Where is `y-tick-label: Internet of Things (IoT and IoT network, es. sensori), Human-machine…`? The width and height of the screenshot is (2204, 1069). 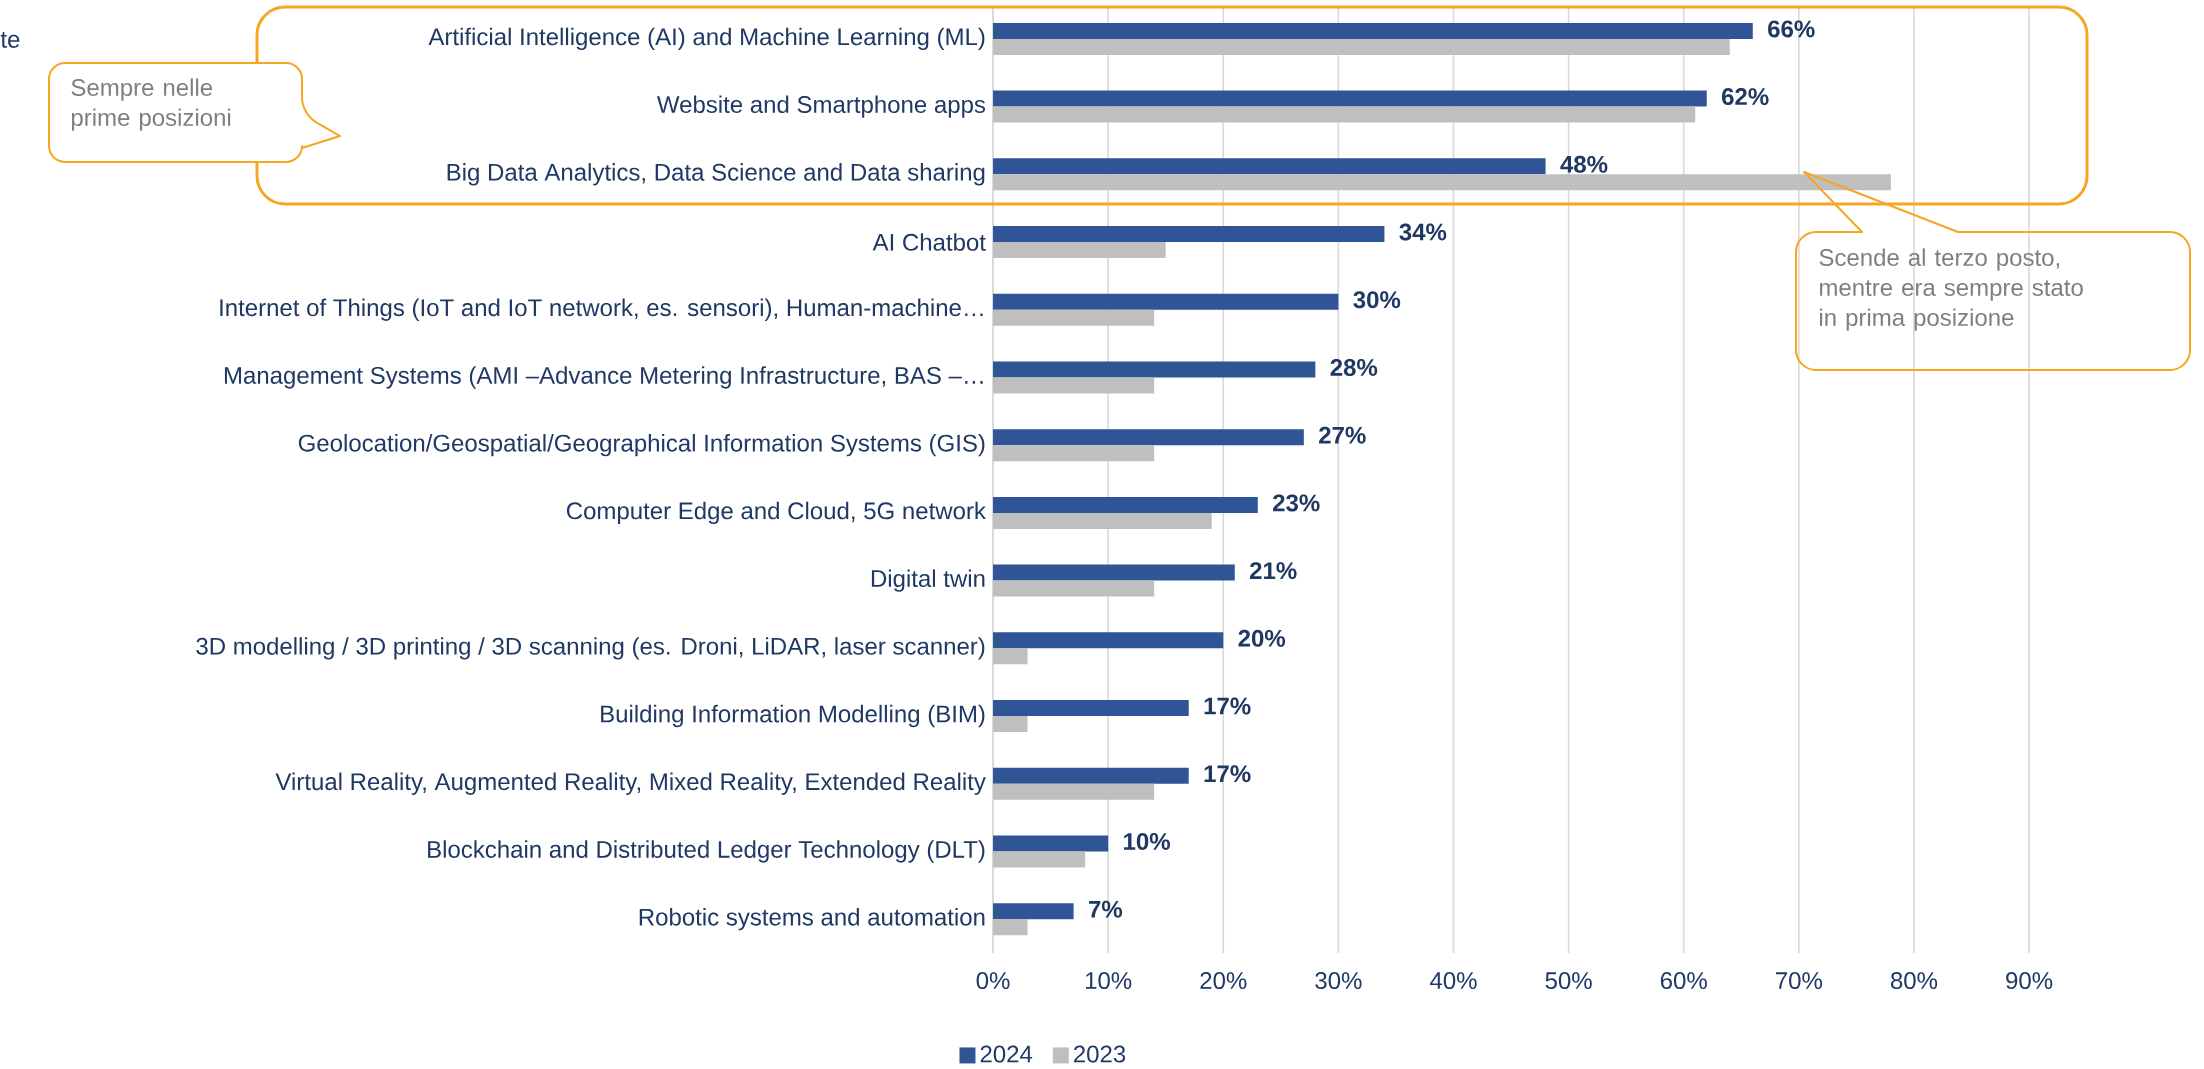
y-tick-label: Internet of Things (IoT and IoT network, es. sensori), Human-machine… is located at coordinates (601, 309).